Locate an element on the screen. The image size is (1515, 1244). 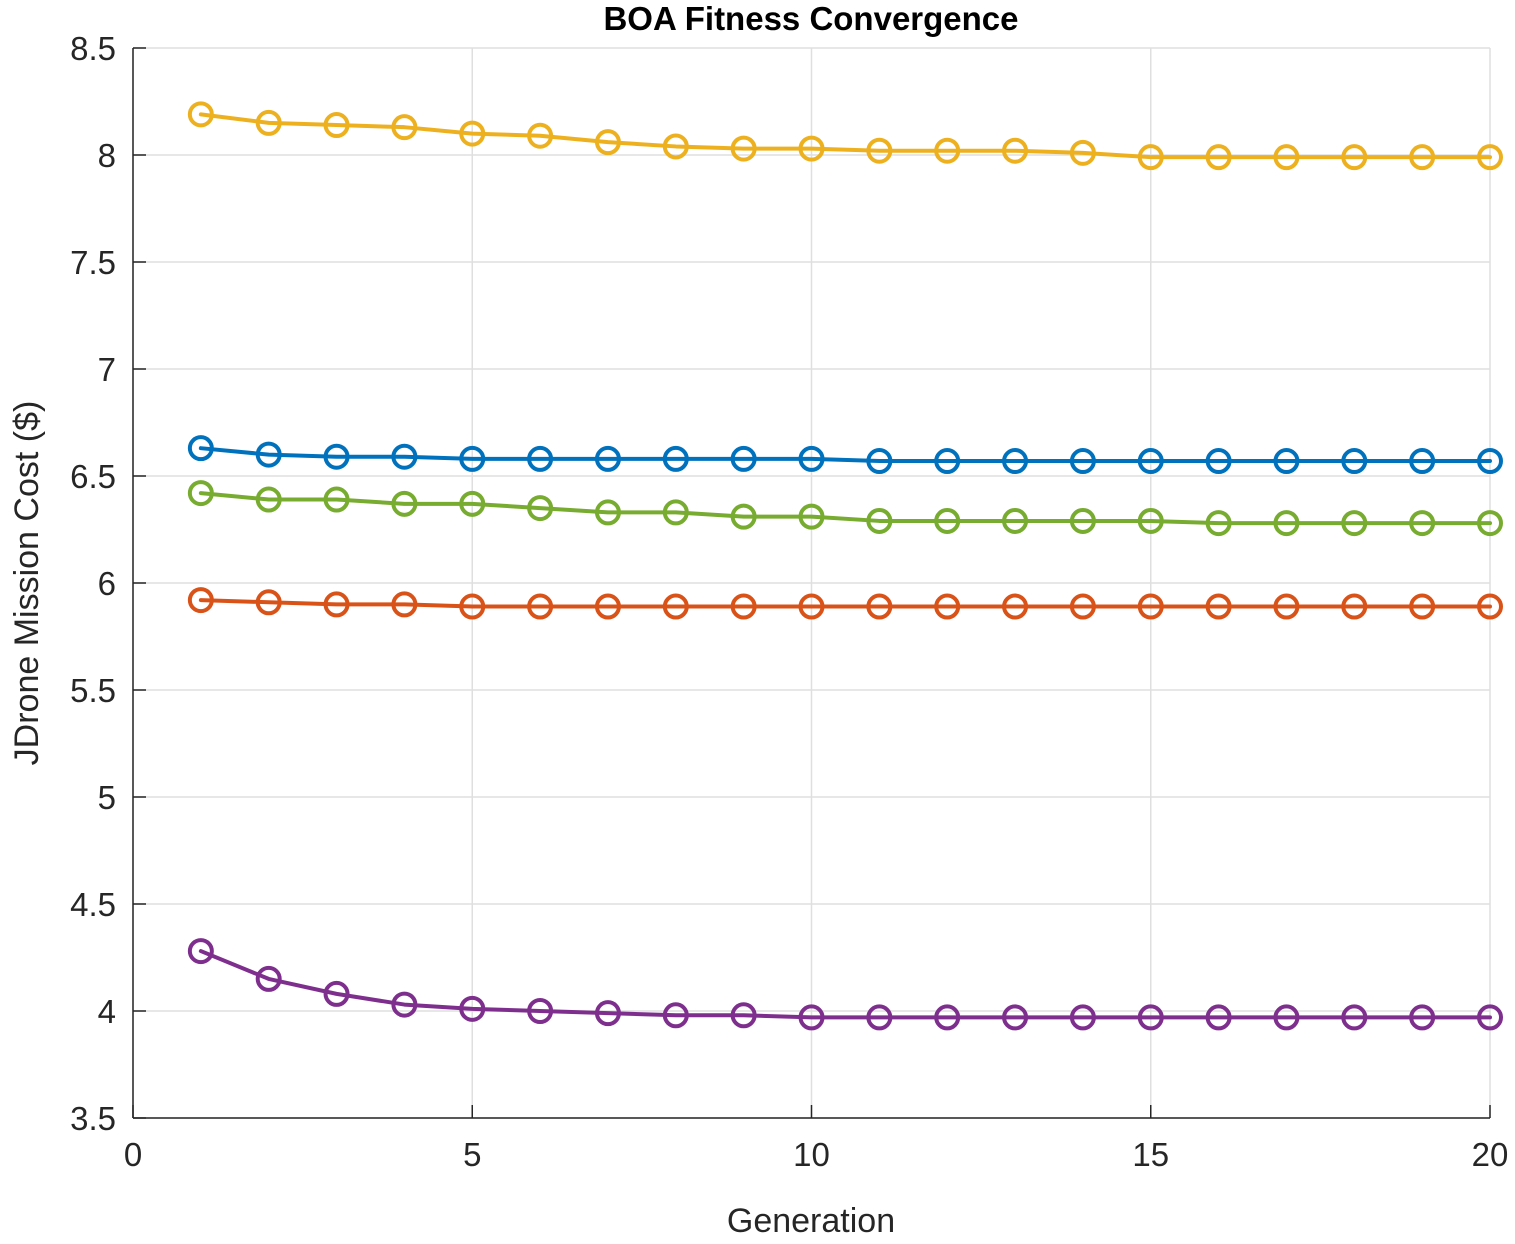
x-tick-label: 5 is located at coordinates (472, 1154).